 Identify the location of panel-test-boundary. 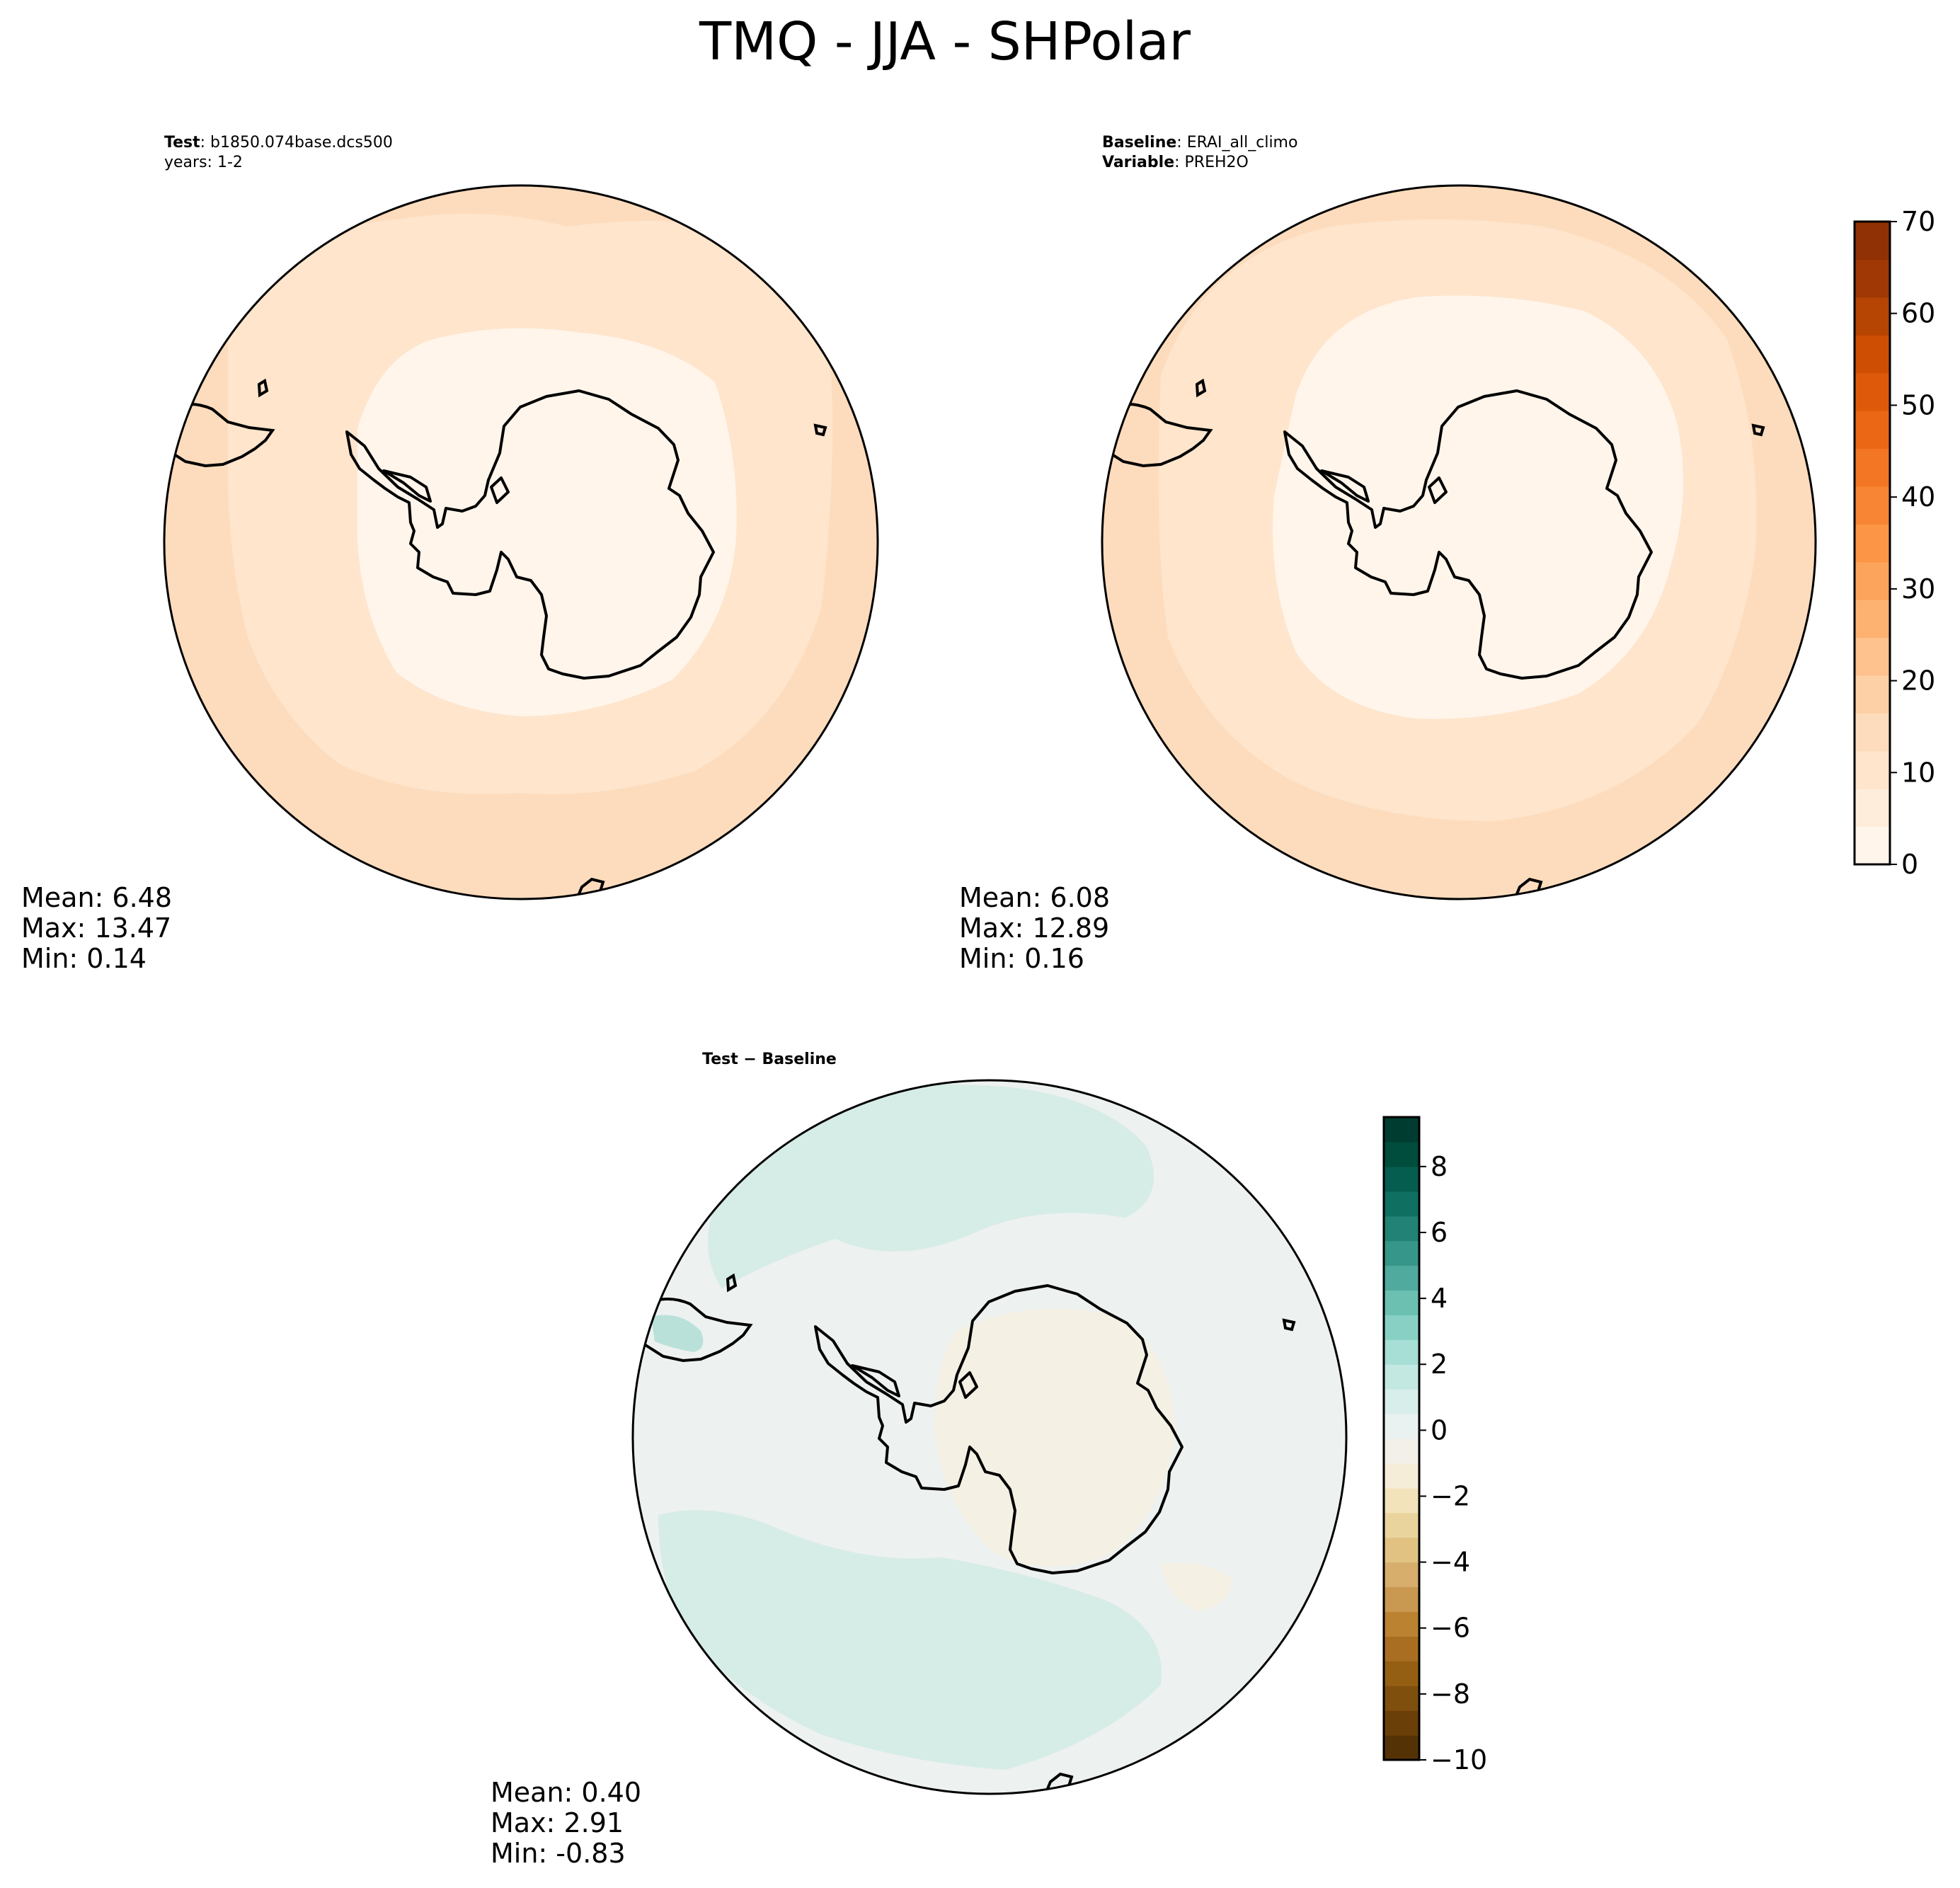
(521, 542).